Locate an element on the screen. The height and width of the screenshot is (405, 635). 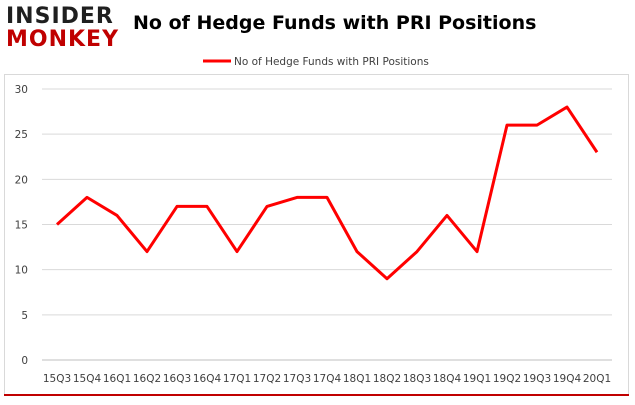
y-axis-ticks: 0 5 10 15 20 25 30 is located at coordinates (21, 225).